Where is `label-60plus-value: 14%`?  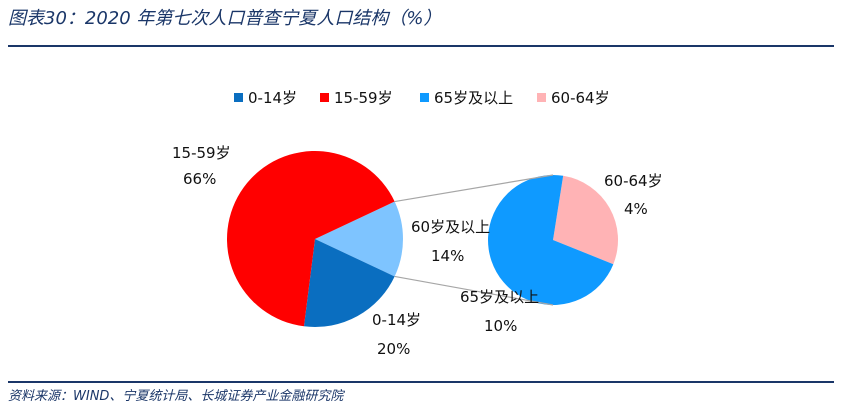
label-60plus-value: 14% is located at coordinates (447, 256).